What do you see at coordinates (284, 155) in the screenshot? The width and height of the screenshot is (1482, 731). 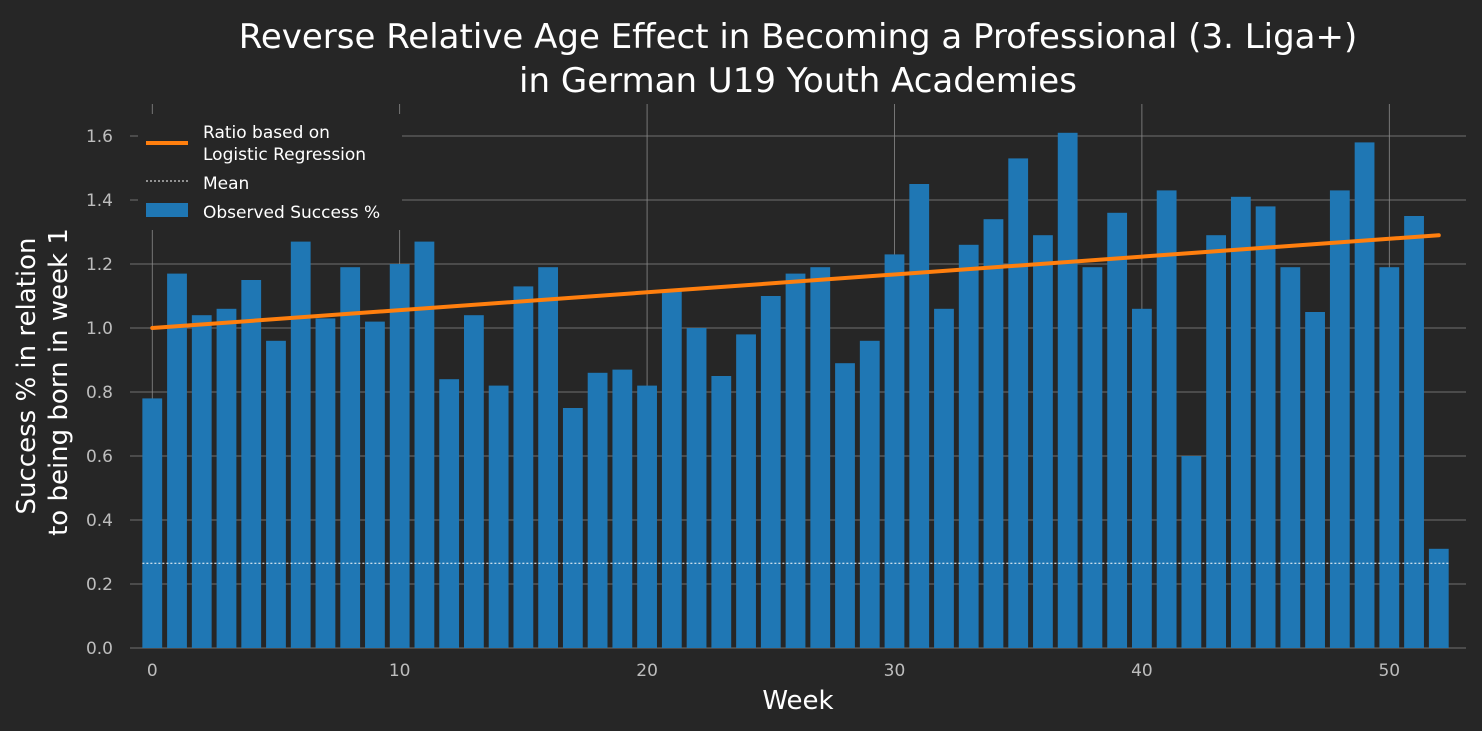 I see `legend-label-regression-line-2: Logistic Regression` at bounding box center [284, 155].